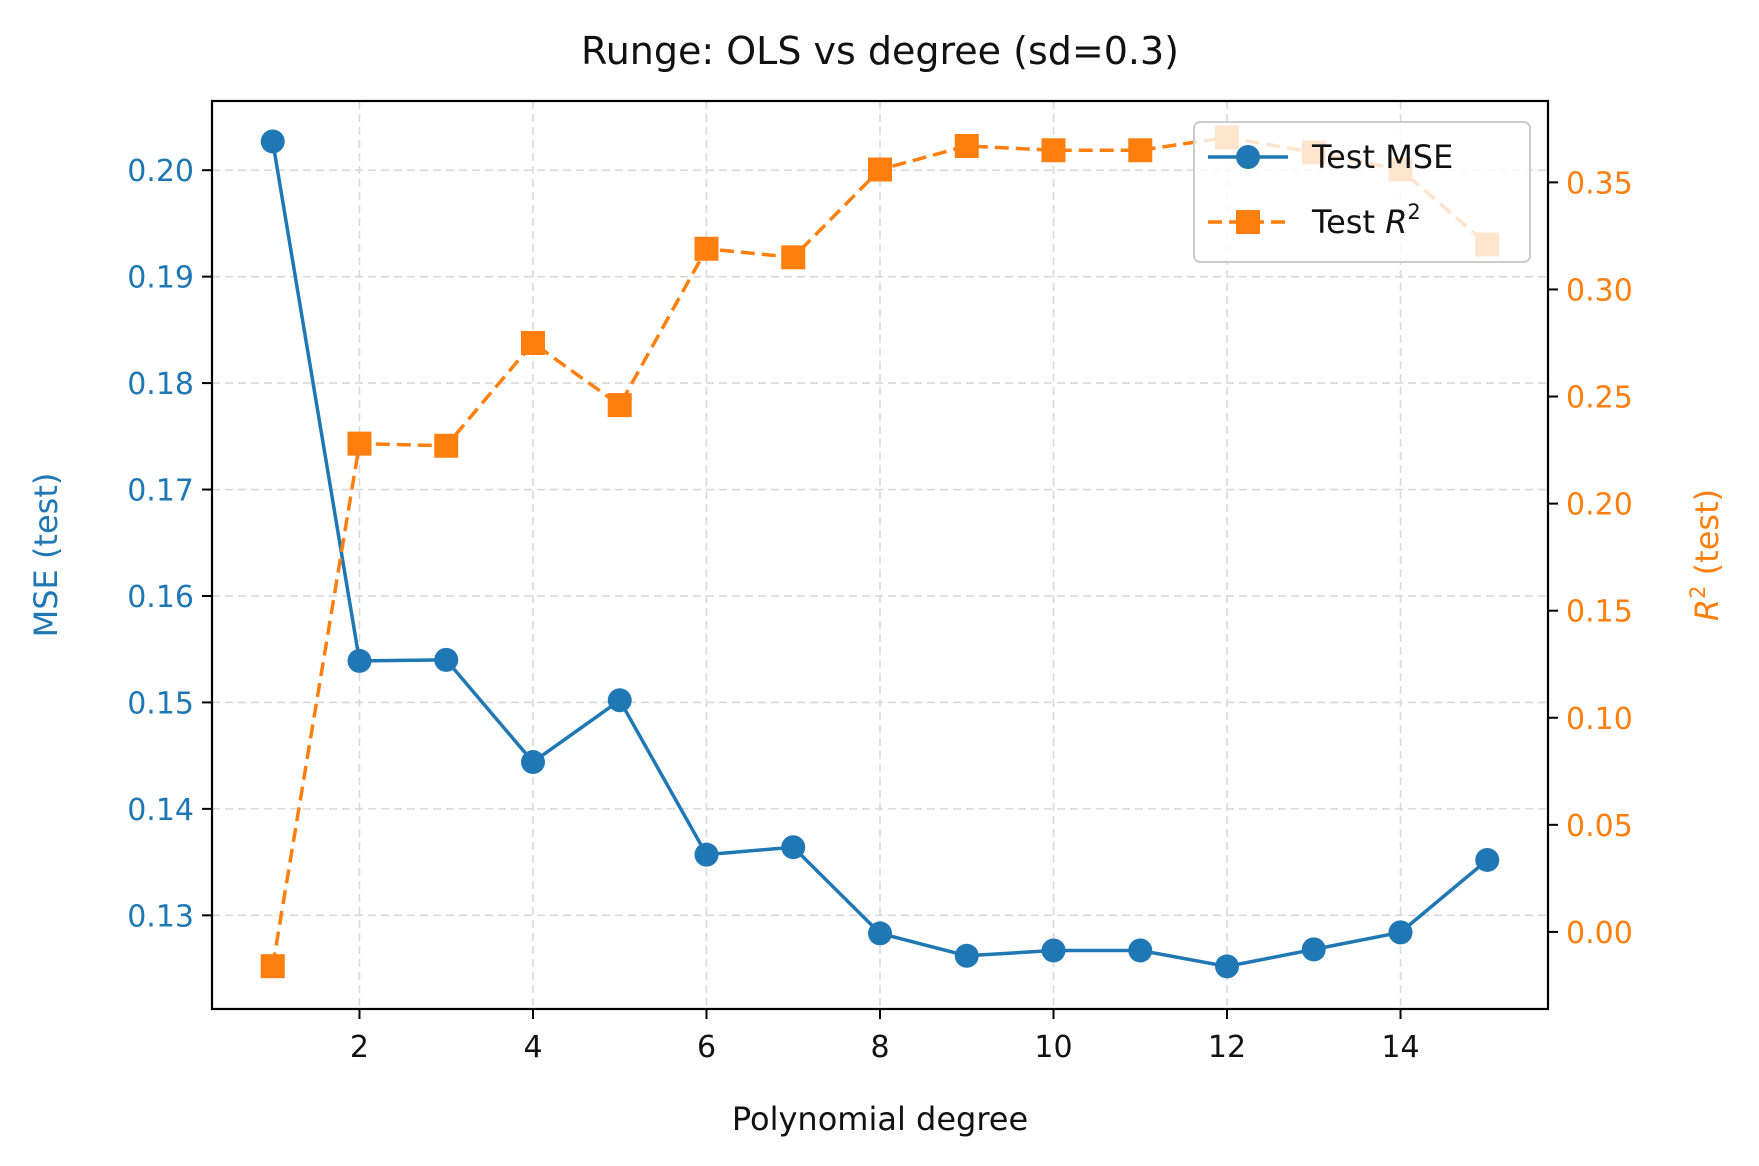  Describe the element at coordinates (1053, 1047) in the screenshot. I see `x-tick-label: 10` at that location.